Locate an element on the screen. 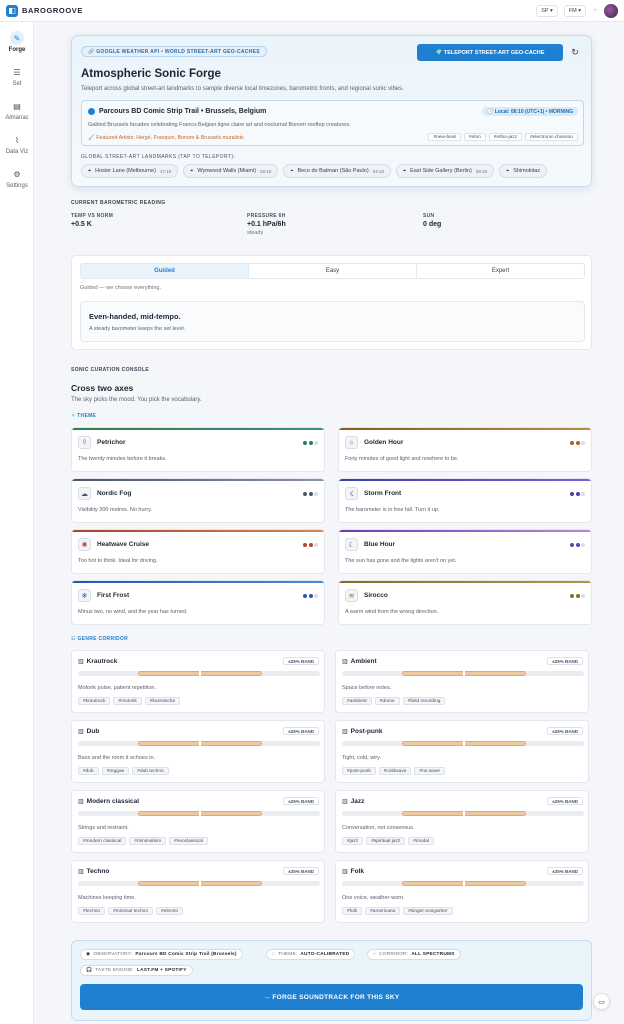 This screenshot has height=1024, width=624. landmark-chip: ⌖ Shimokitaz is located at coordinates (523, 171).